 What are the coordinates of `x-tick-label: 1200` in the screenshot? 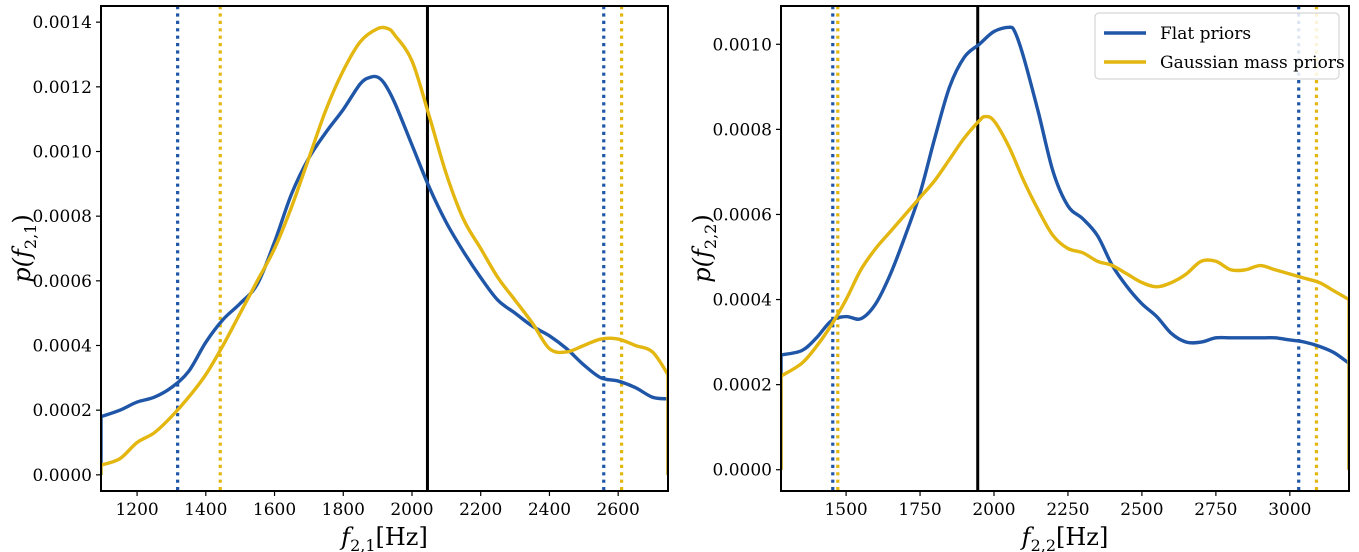 It's located at (136, 510).